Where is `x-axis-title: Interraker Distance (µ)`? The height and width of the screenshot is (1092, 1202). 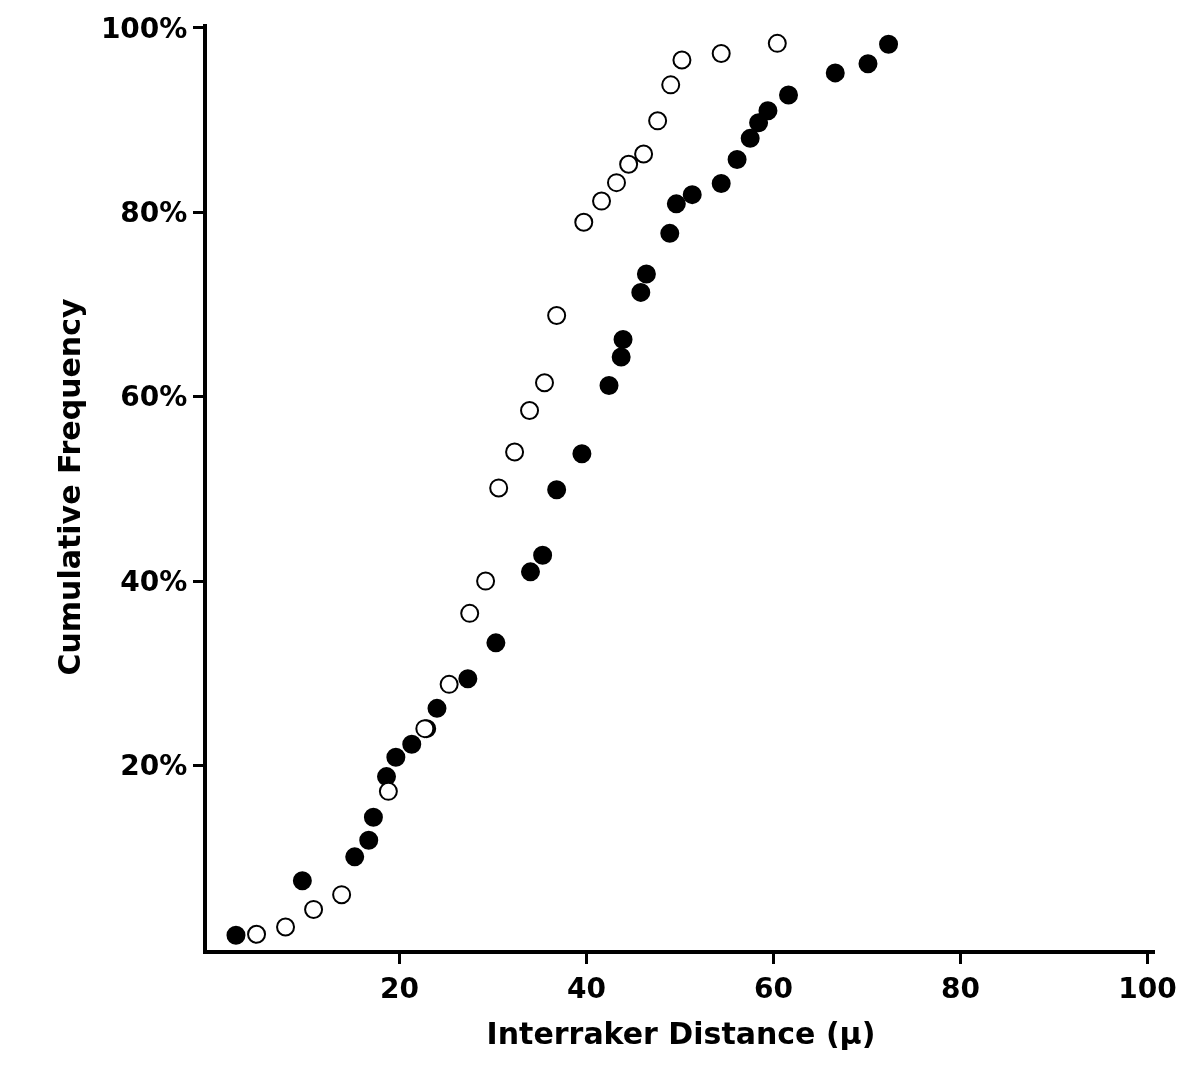
x-axis-title: Interraker Distance (µ) is located at coordinates (681, 1033).